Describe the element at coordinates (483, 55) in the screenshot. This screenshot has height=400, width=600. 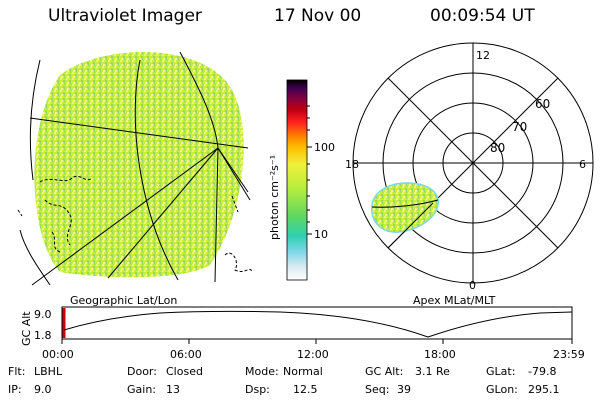
I see `mlt-label-12: 12` at that location.